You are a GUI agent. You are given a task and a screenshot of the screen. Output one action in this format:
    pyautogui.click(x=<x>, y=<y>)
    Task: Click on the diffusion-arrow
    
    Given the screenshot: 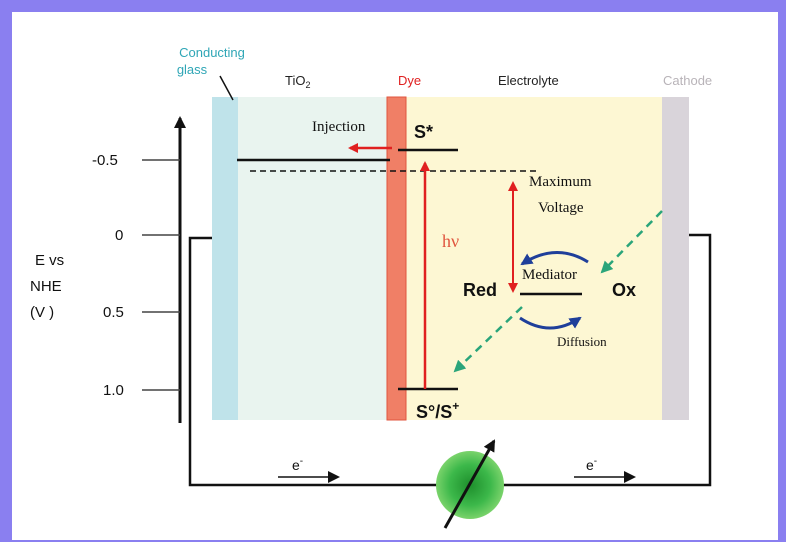 What is the action you would take?
    pyautogui.click(x=550, y=323)
    